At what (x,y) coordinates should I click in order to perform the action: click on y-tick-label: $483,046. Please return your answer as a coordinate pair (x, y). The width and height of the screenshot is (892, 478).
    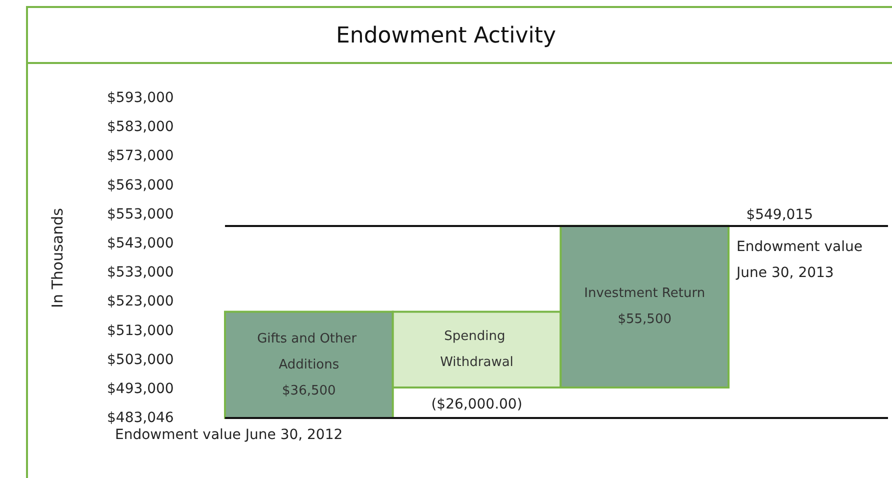
    Looking at the image, I should click on (140, 418).